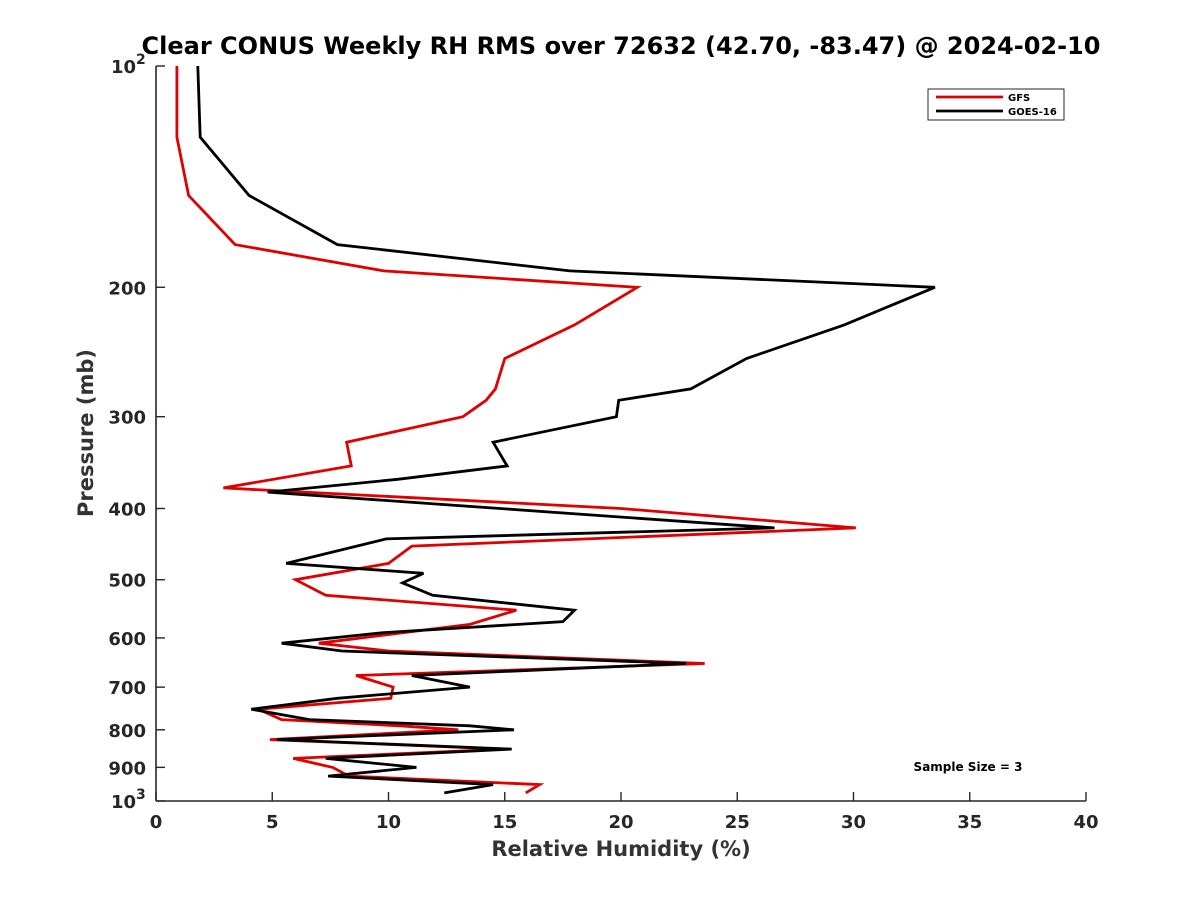 This screenshot has height=900, width=1200. What do you see at coordinates (127, 510) in the screenshot?
I see `y-tick-label: 400` at bounding box center [127, 510].